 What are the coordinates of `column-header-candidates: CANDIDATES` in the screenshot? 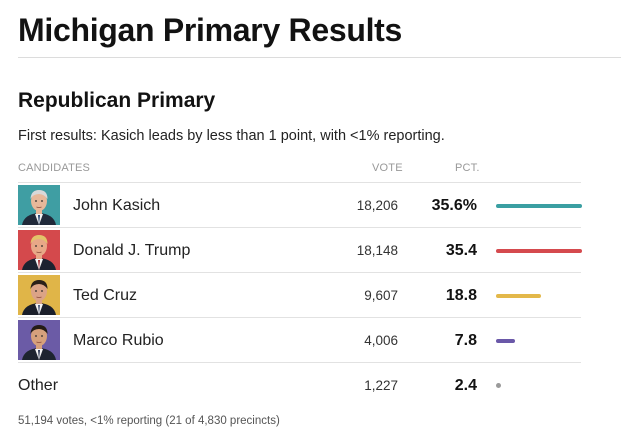 It's located at (54, 168).